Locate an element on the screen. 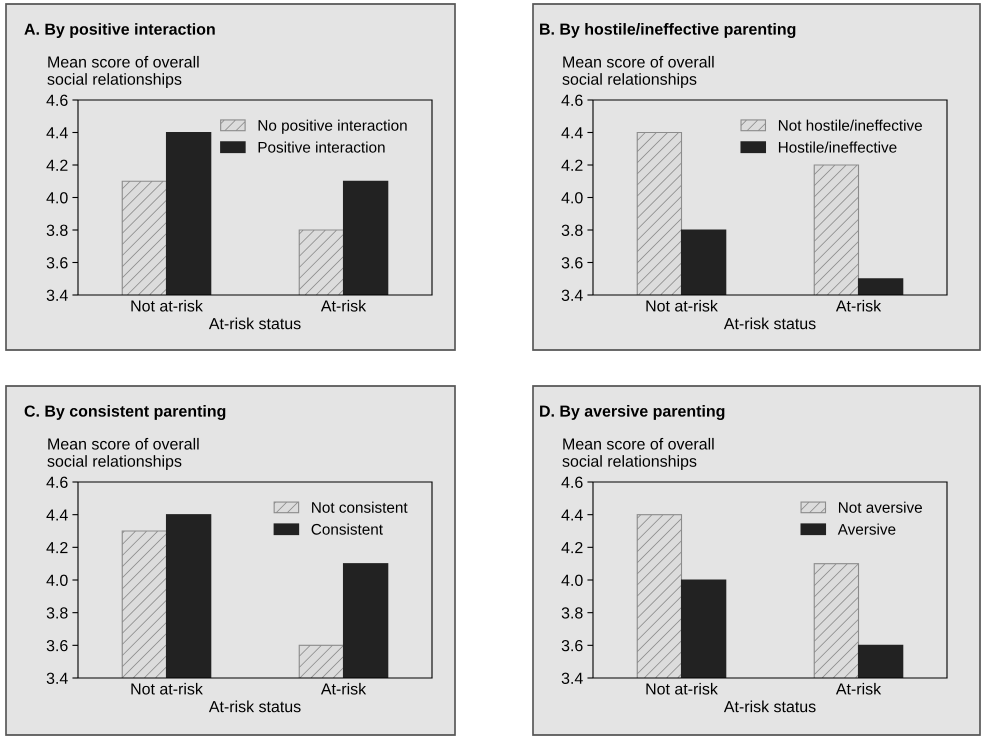  legend-label: Aversive is located at coordinates (867, 529).